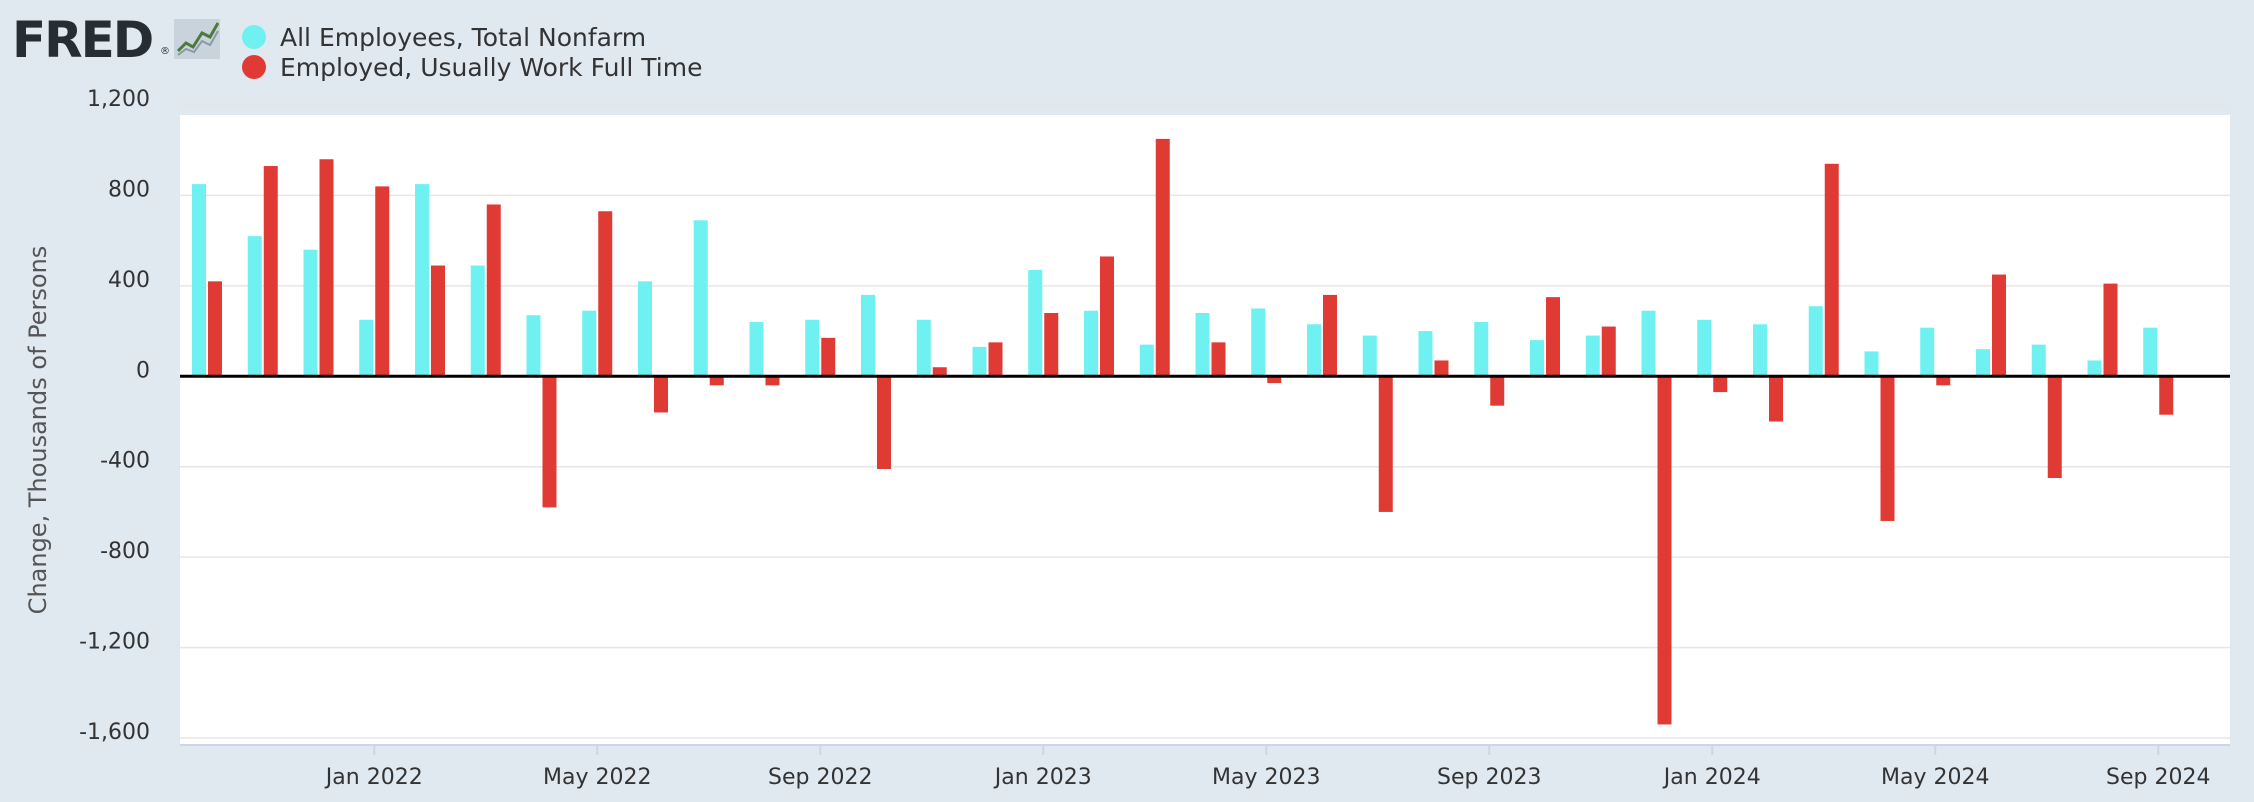 Image resolution: width=2254 pixels, height=802 pixels. I want to click on x-tick-label: May 2022, so click(597, 777).